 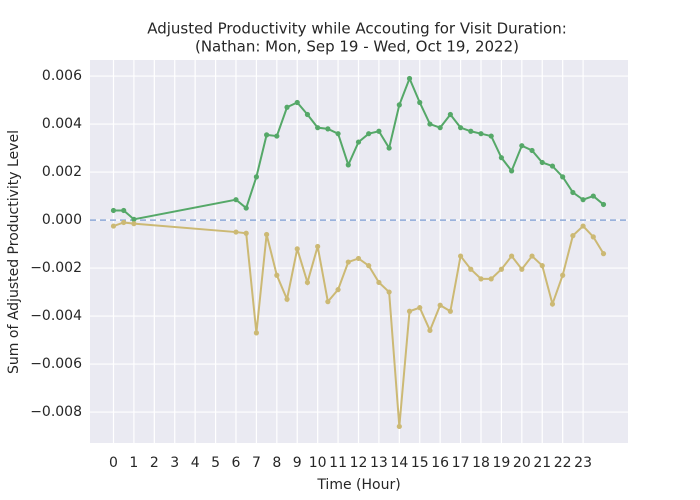 What do you see at coordinates (563, 463) in the screenshot?
I see `x-tick-label: 22` at bounding box center [563, 463].